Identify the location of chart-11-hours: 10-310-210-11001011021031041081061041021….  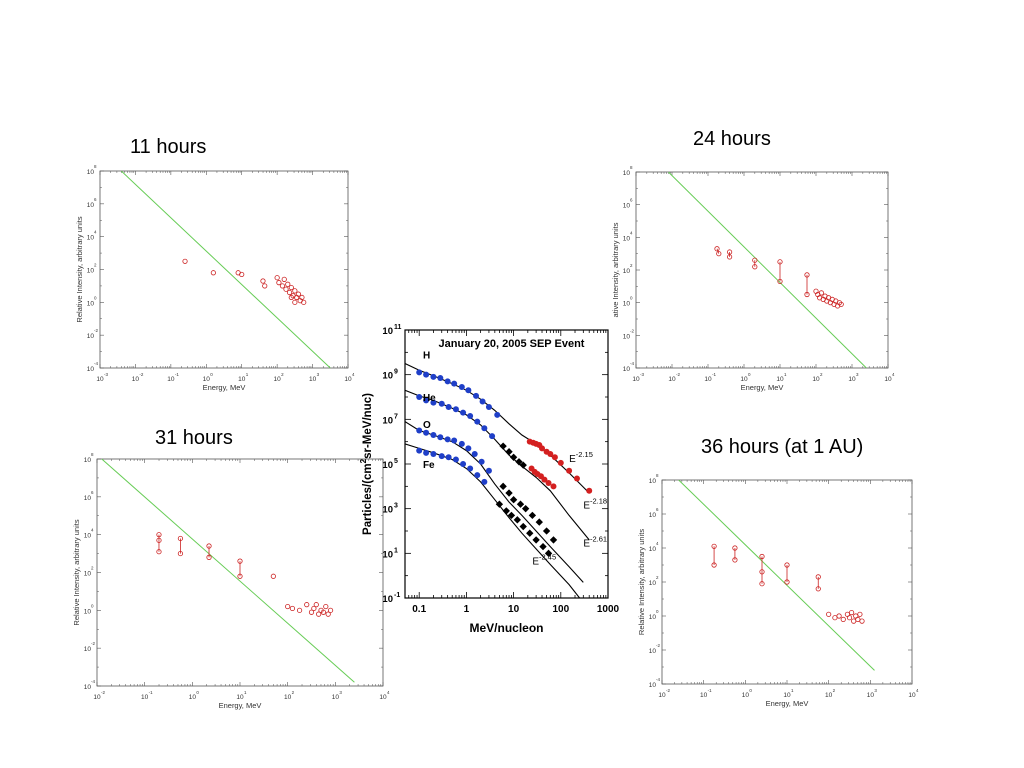
(215, 278).